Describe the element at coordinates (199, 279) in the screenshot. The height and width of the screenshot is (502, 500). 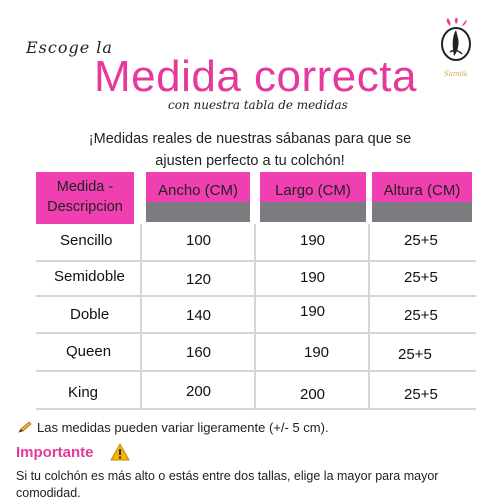
I see `cell-ancho: 120` at that location.